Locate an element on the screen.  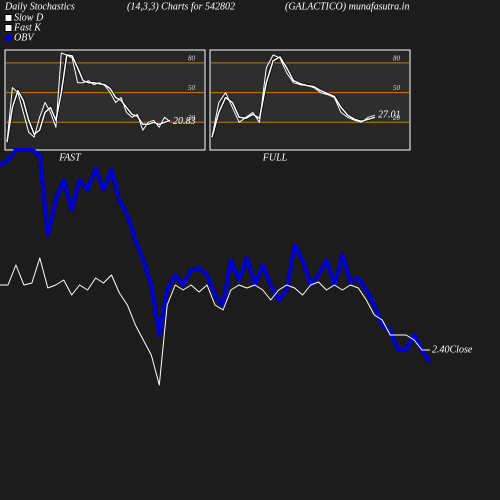
legend-label: OBV is located at coordinates (24, 37).